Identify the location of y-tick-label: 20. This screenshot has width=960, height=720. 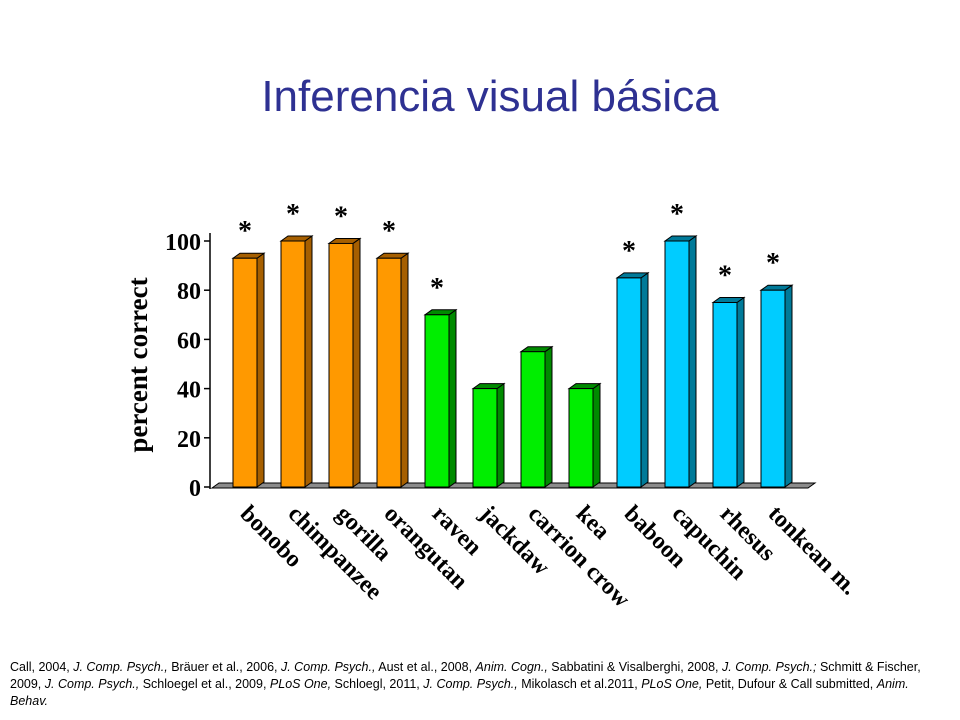
(189, 440).